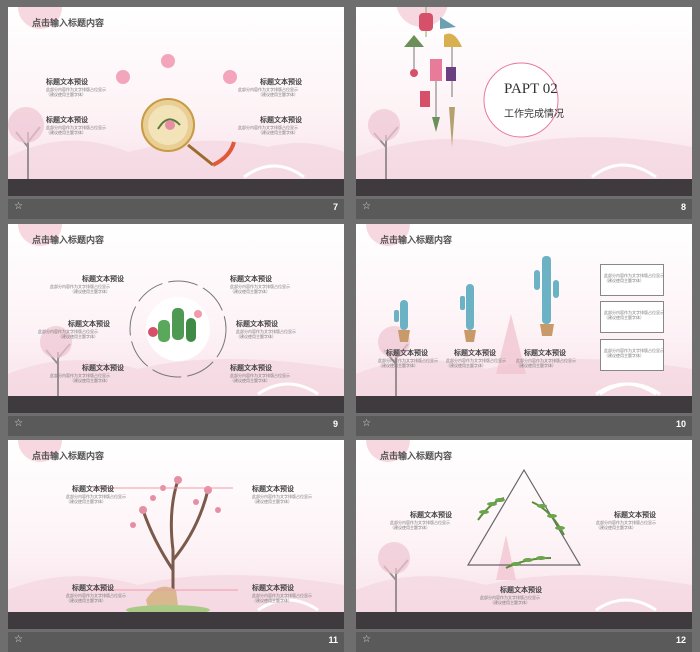 Image resolution: width=700 pixels, height=652 pixels. I want to click on slide-footer-bar: ☆ 11, so click(176, 642).